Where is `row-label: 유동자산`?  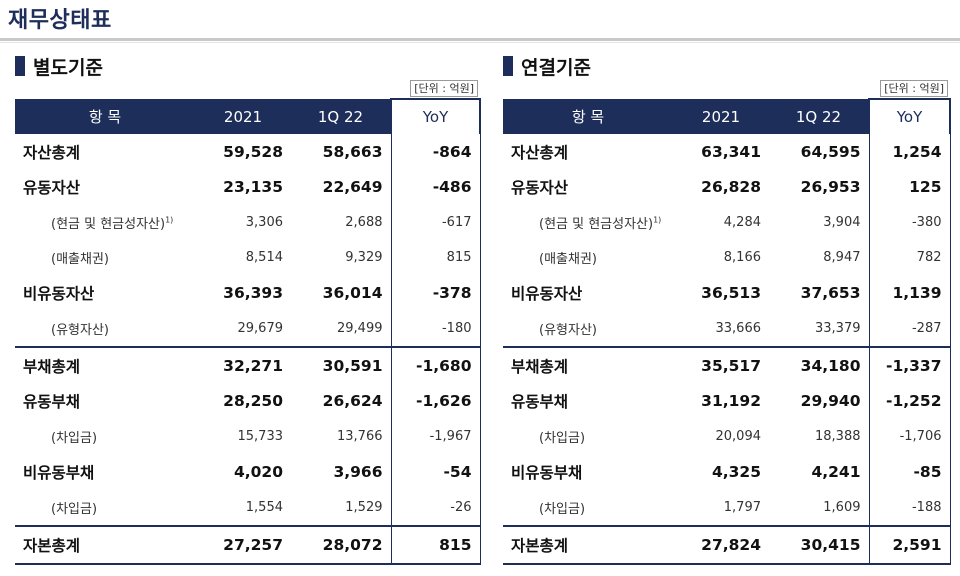 row-label: 유동자산 is located at coordinates (588, 186).